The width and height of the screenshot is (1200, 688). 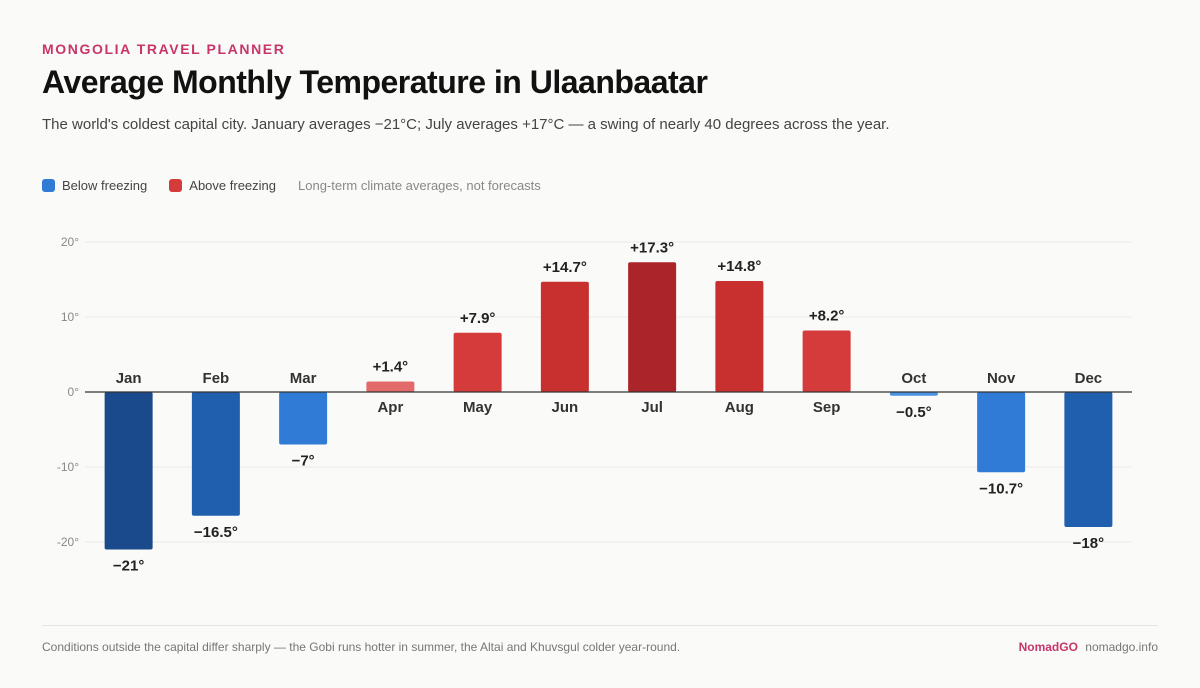 I want to click on bar-oct, so click(x=913, y=394).